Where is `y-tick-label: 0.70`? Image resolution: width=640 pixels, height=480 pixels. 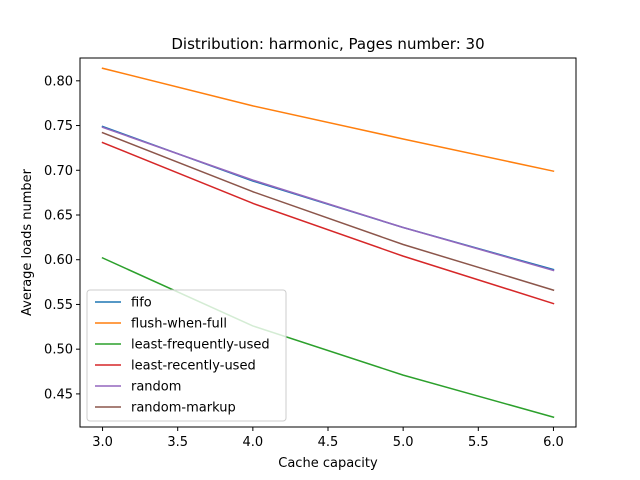 y-tick-label: 0.70 is located at coordinates (58, 171).